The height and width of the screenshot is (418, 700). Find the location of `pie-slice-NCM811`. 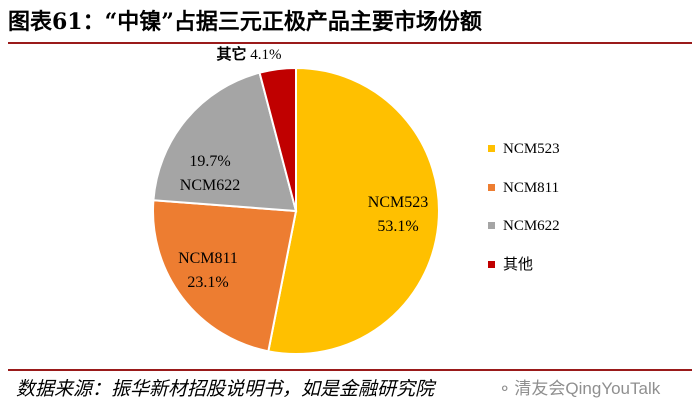

pie-slice-NCM811 is located at coordinates (225, 276).